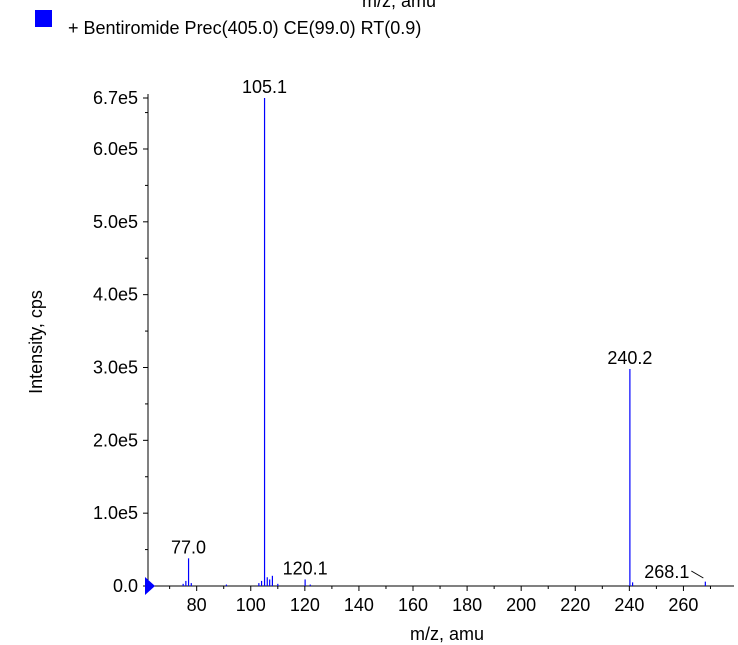 This screenshot has height=645, width=738. I want to click on x-tick-label: 140, so click(359, 605).